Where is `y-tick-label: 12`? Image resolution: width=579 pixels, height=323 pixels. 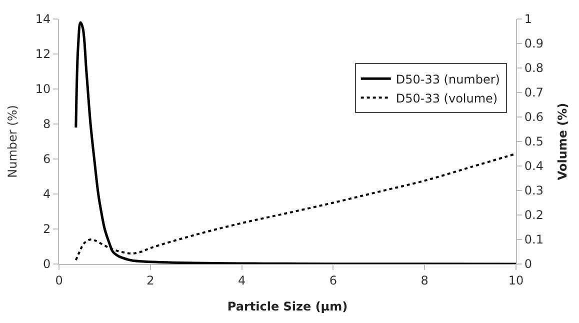 y-tick-label: 12 is located at coordinates (43, 54).